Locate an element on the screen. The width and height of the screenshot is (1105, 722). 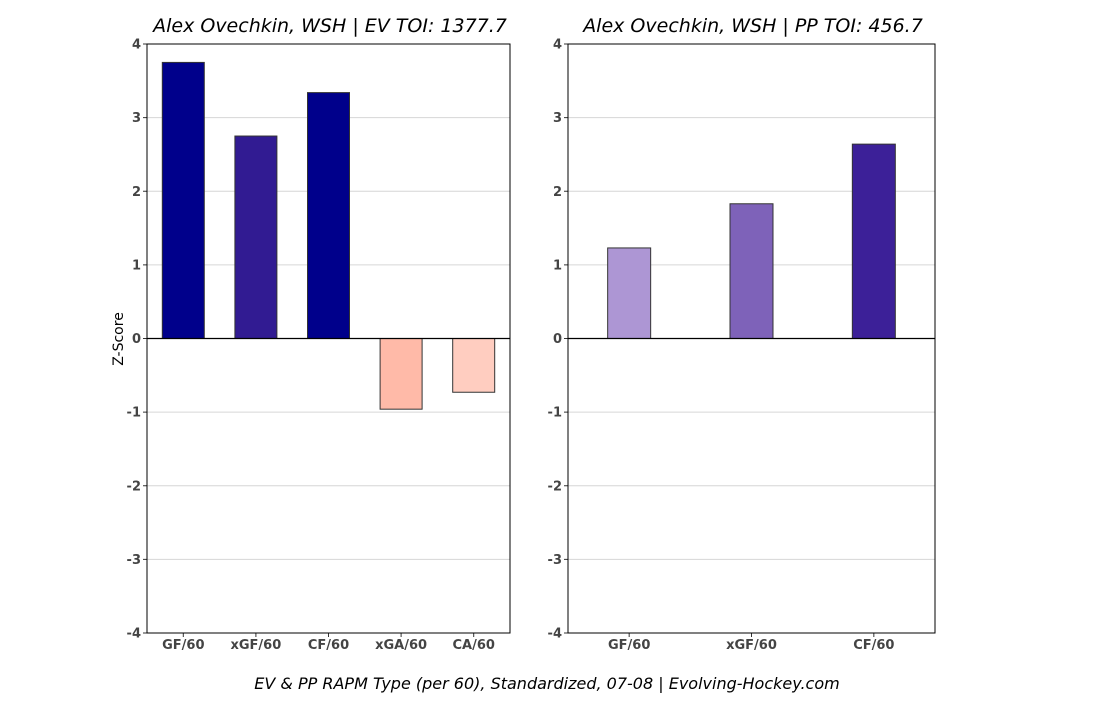
pp-y-tick-label: -3 is located at coordinates (555, 560).